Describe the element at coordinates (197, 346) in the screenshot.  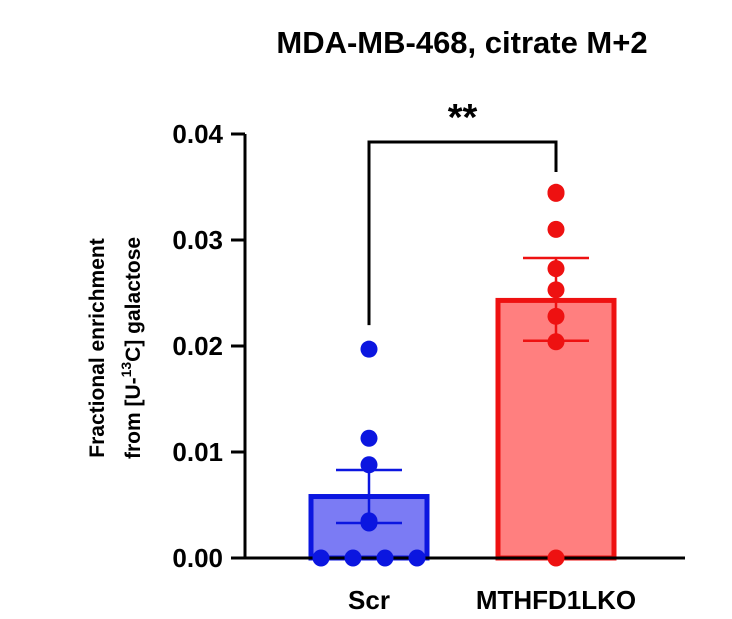
I see `y-tick-label: 0.02` at that location.